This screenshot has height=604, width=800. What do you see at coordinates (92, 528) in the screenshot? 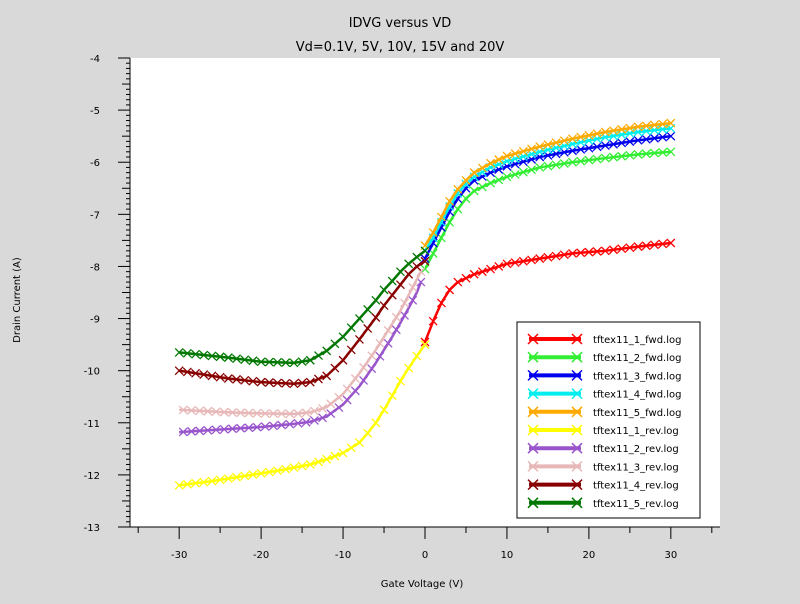
I see `y-tick-label: -13` at bounding box center [92, 528].